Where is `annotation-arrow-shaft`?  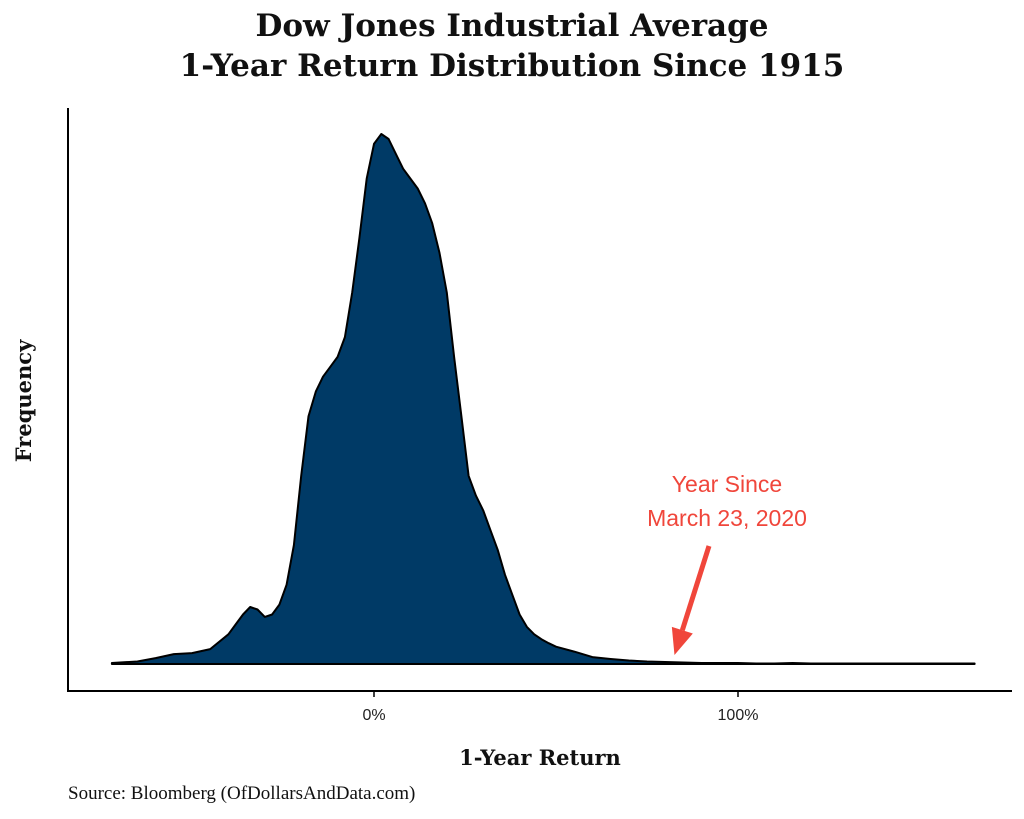 annotation-arrow-shaft is located at coordinates (695, 588).